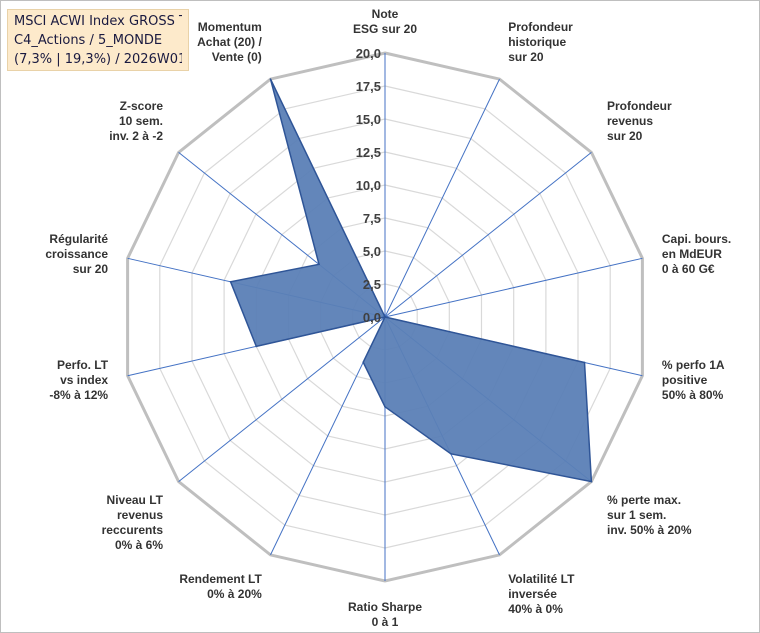 The width and height of the screenshot is (760, 633). Describe the element at coordinates (229, 42) in the screenshot. I see `axis-label-line: Achat (20) /` at that location.